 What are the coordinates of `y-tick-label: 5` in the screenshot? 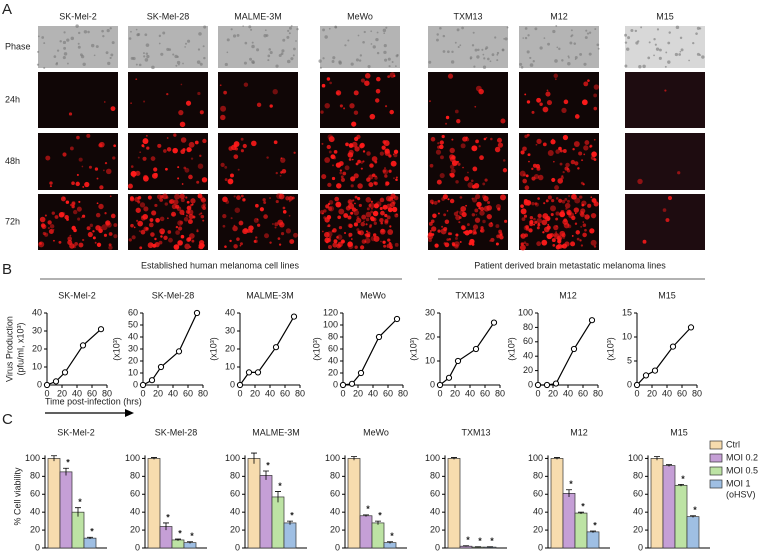 It's located at (629, 360).